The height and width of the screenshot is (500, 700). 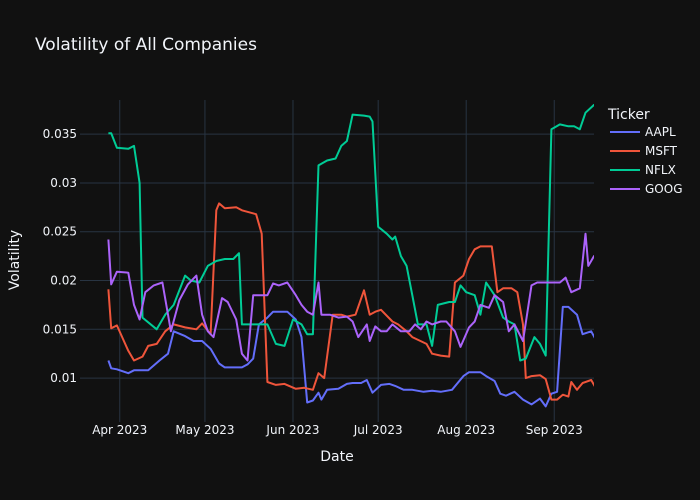 What do you see at coordinates (660, 170) in the screenshot?
I see `legend-label: NFLX` at bounding box center [660, 170].